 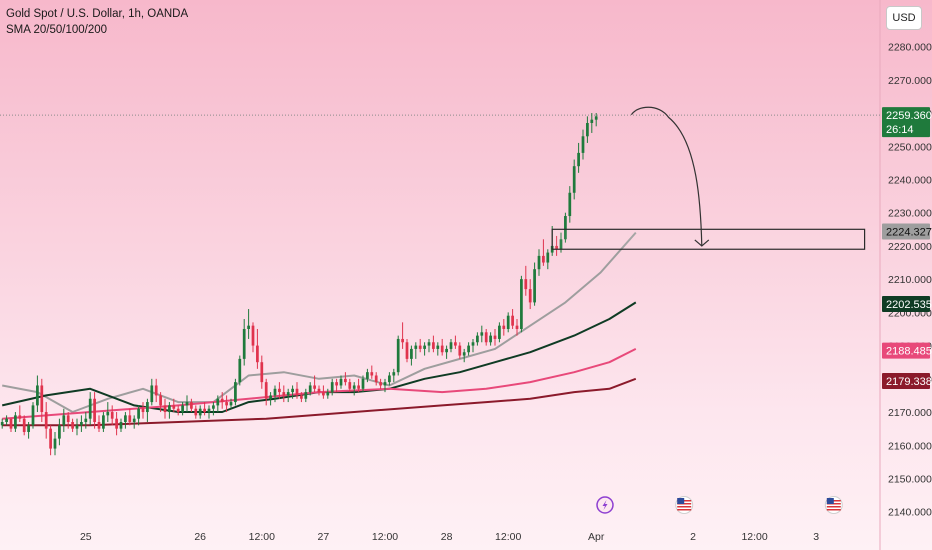 What do you see at coordinates (449, 537) in the screenshot?
I see `time-axis: 25 26 12:00 27 12:00 28 12:00 Apr 2 12:00 3` at bounding box center [449, 537].